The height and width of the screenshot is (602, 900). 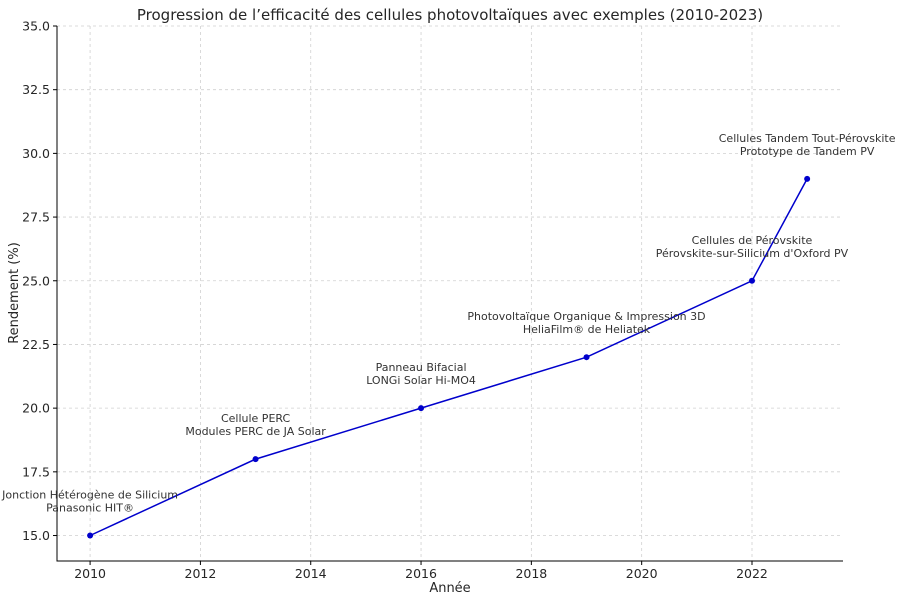 What do you see at coordinates (255, 431) in the screenshot?
I see `annotation-line: Modules PERC de JA Solar` at bounding box center [255, 431].